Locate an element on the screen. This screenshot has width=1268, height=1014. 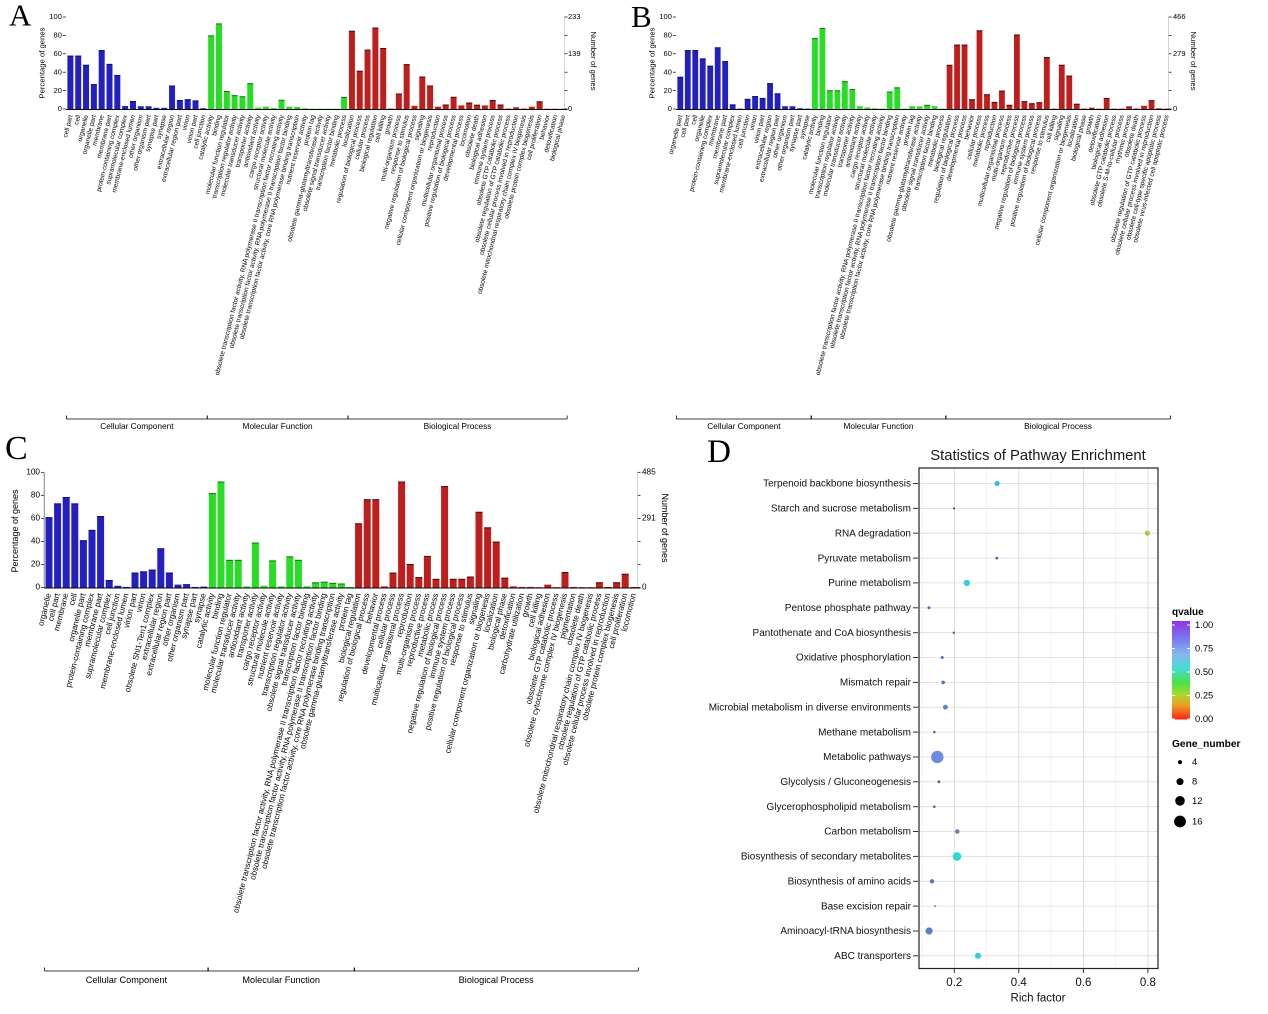
svg-text: A is located at coordinates (20, 16).